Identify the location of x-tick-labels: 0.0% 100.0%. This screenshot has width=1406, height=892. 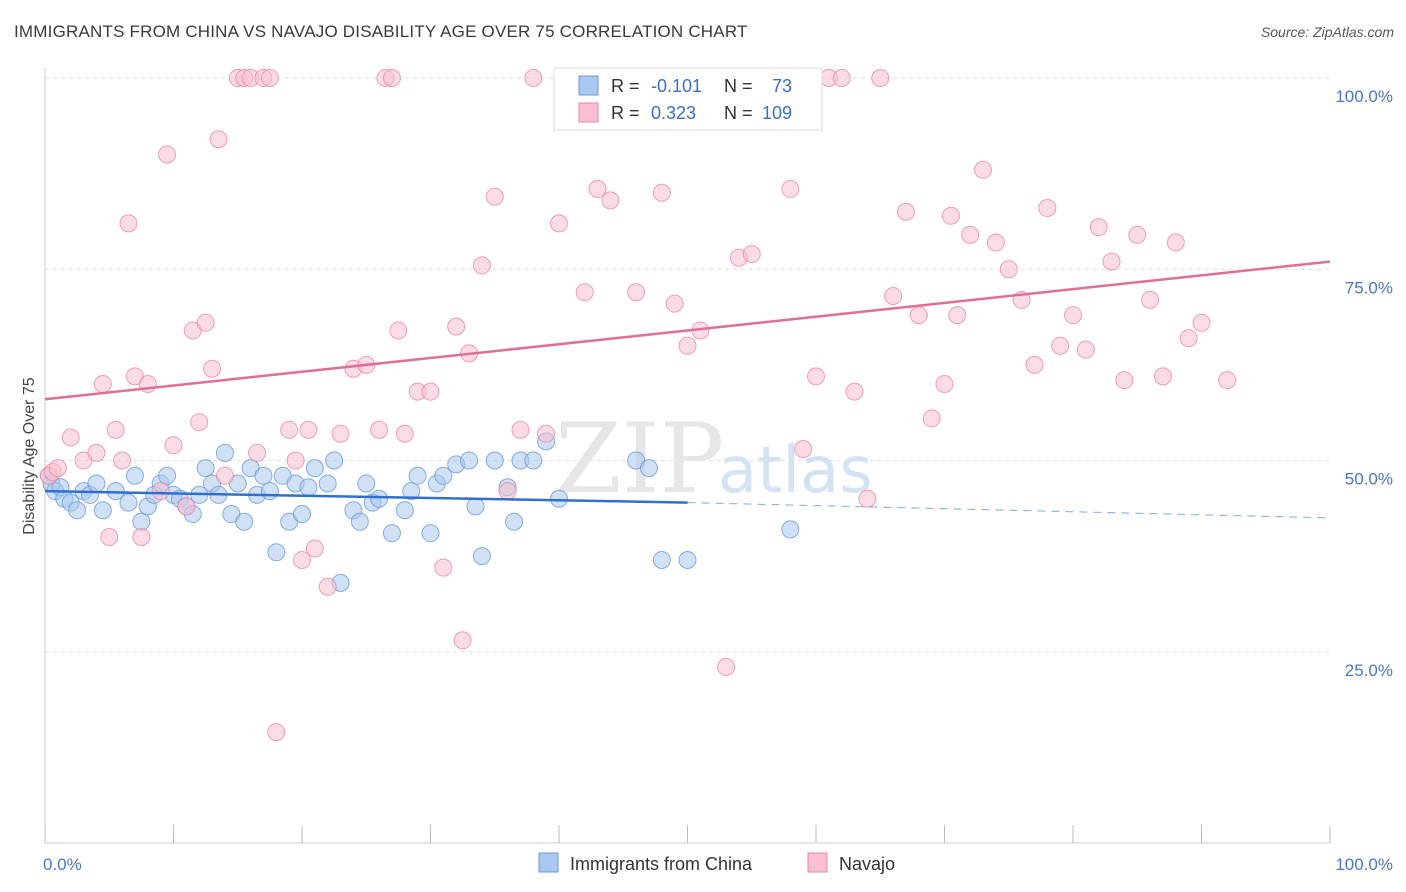
(718, 864).